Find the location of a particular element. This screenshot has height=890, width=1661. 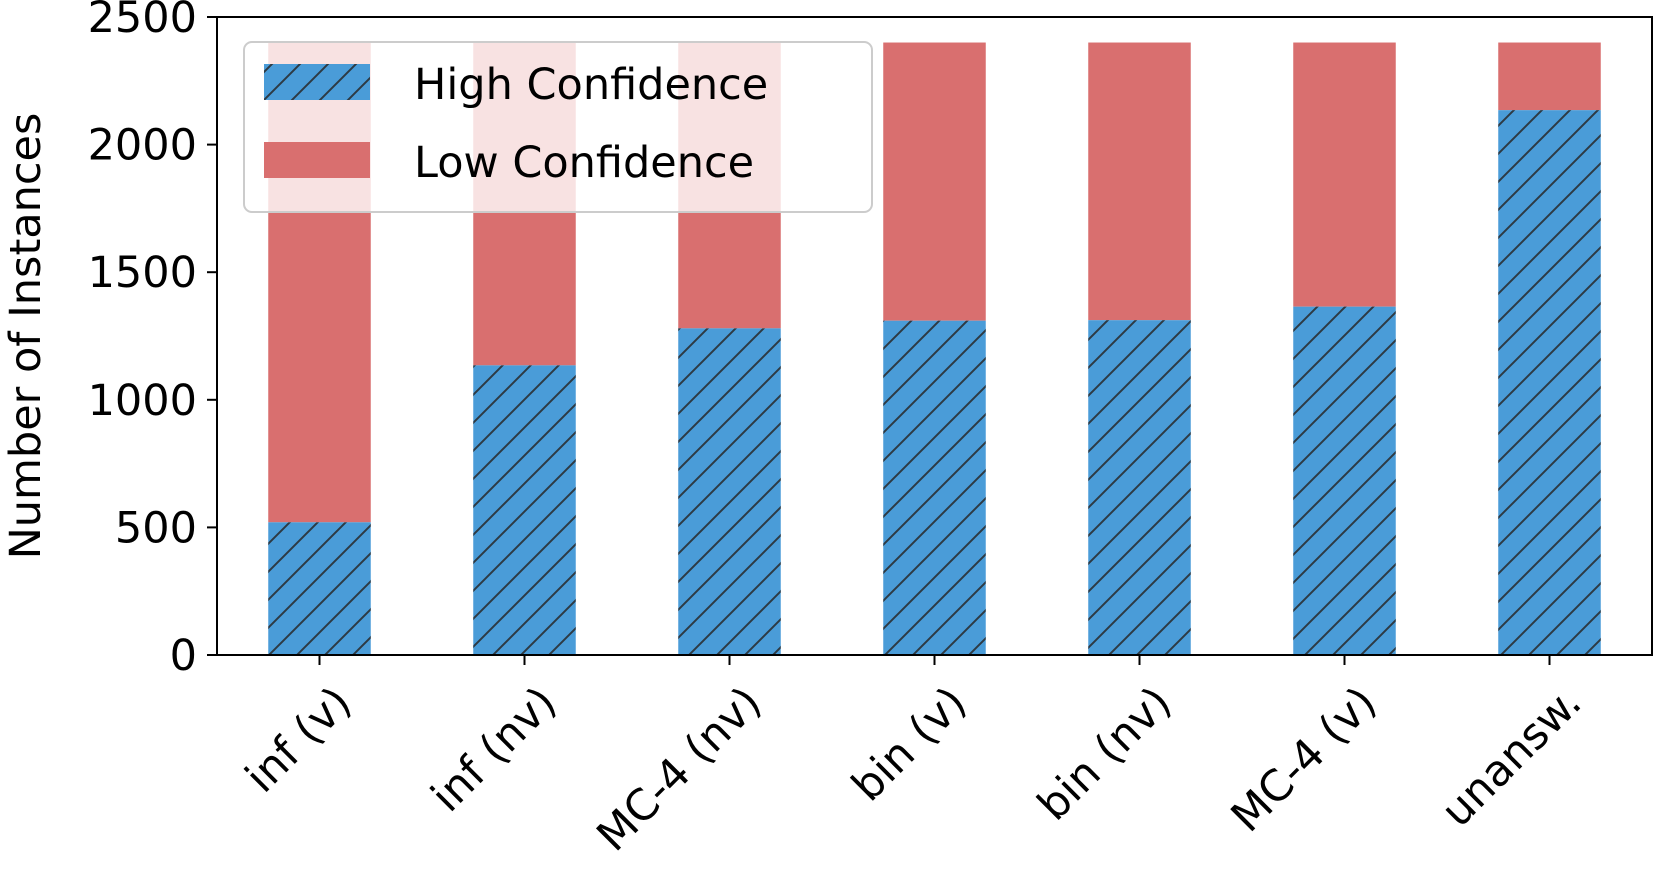

x-tick-label: MC-4 (v) is located at coordinates (1304, 759).